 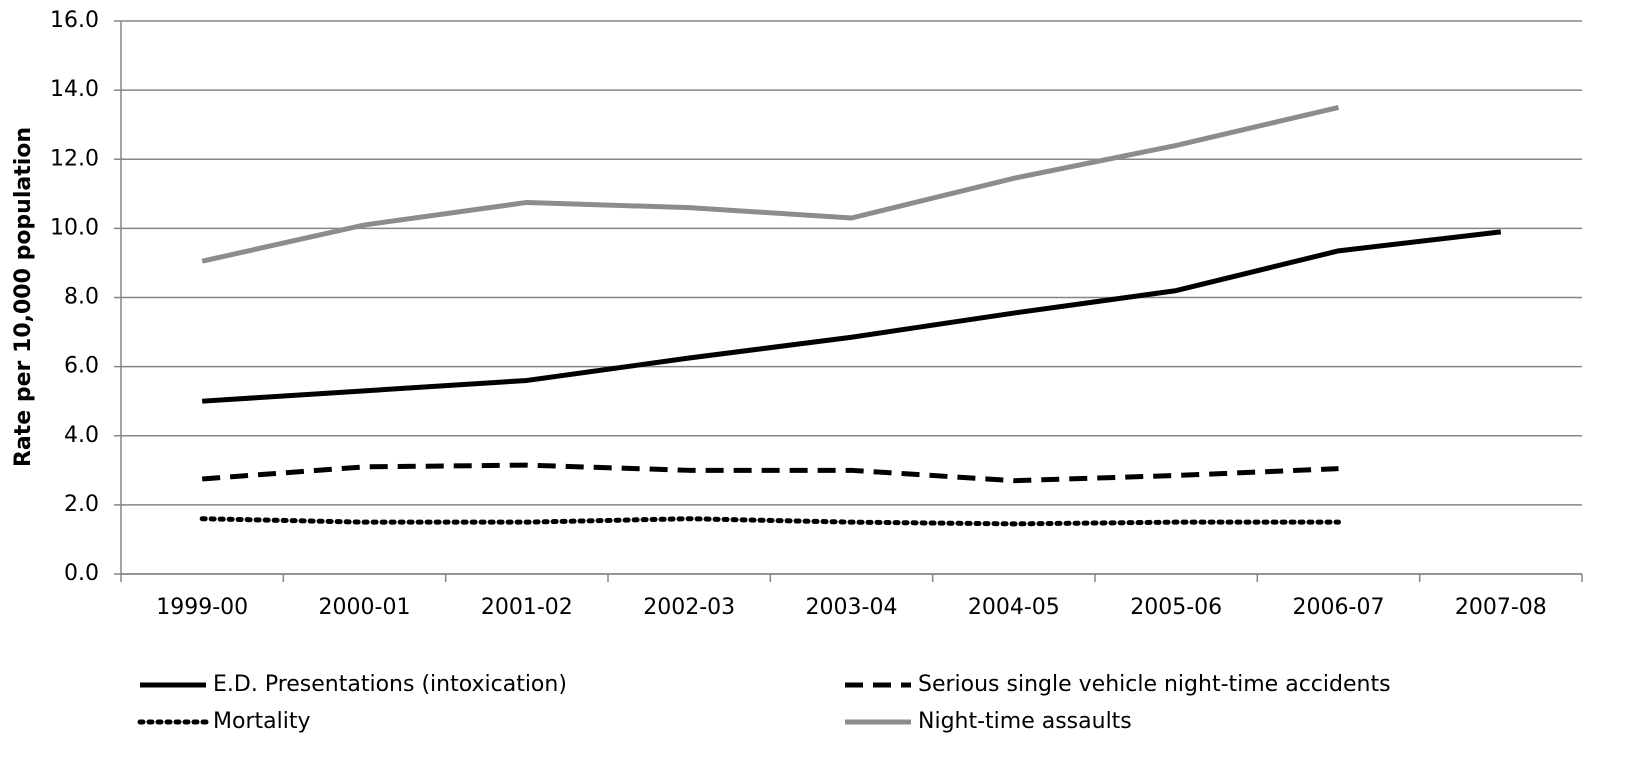 What do you see at coordinates (365, 607) in the screenshot?
I see `x-tick-label: 2000-01` at bounding box center [365, 607].